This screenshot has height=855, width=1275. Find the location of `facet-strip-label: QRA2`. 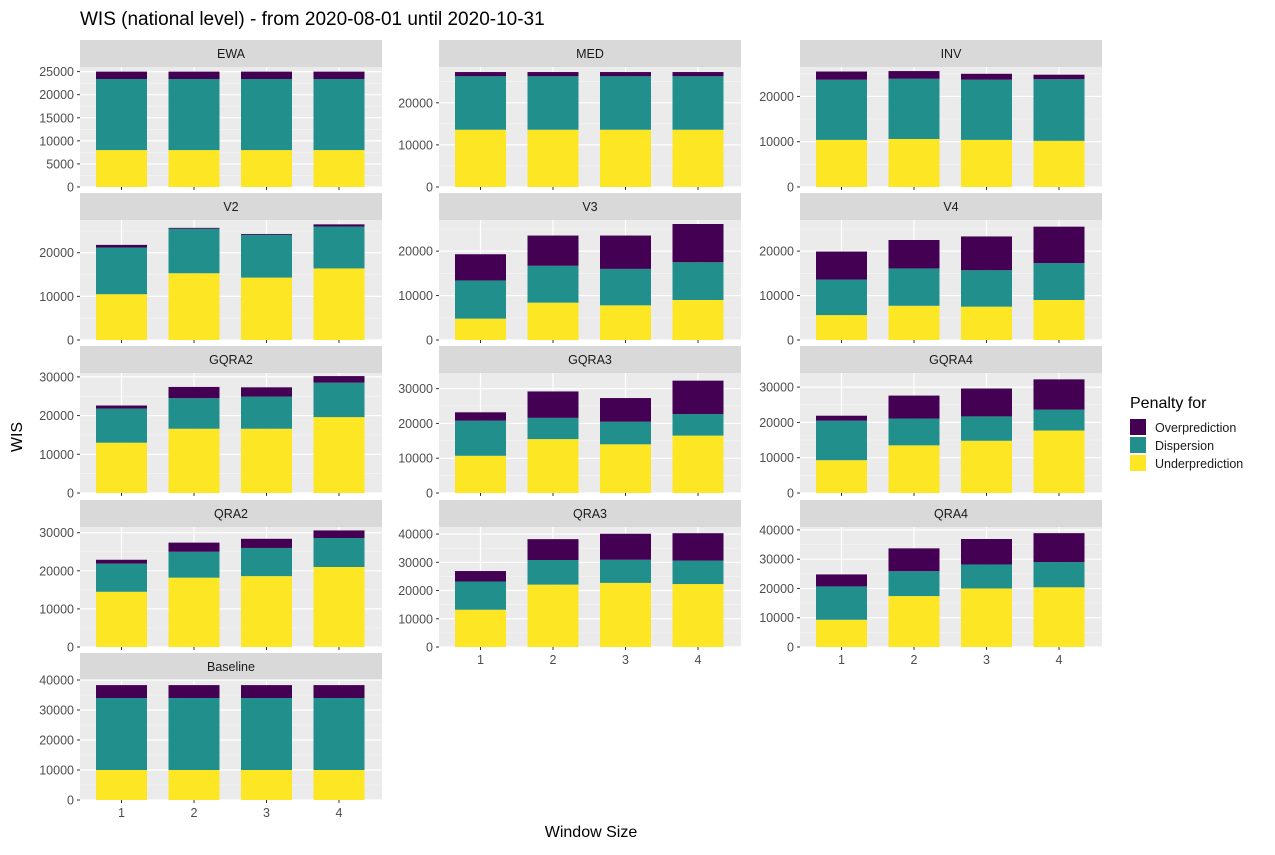

facet-strip-label: QRA2 is located at coordinates (231, 514).